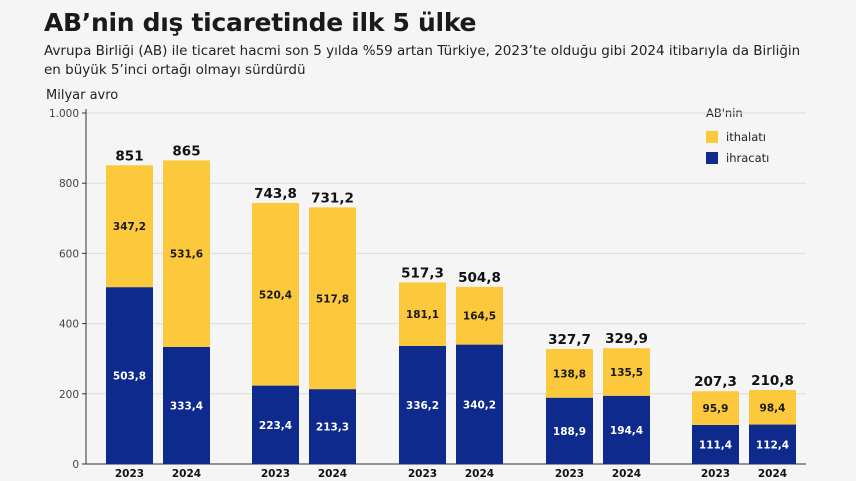 Image resolution: width=856 pixels, height=481 pixels. What do you see at coordinates (186, 151) in the screenshot?
I see `total-value-label: 865` at bounding box center [186, 151].